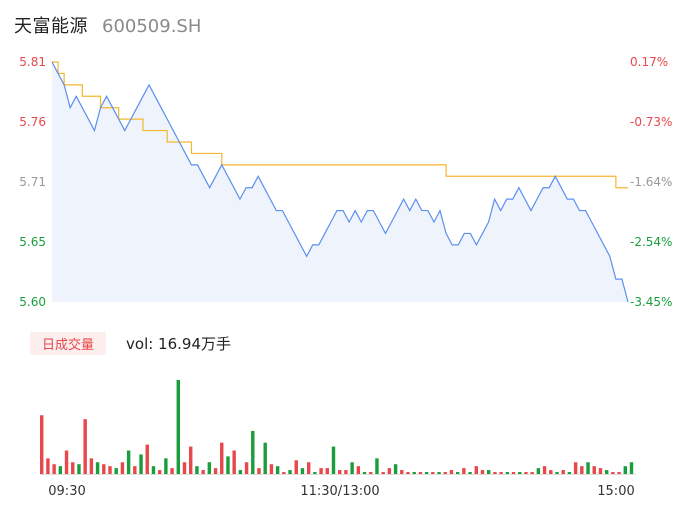  I want to click on y-tick-right: -0.73%, so click(651, 122).